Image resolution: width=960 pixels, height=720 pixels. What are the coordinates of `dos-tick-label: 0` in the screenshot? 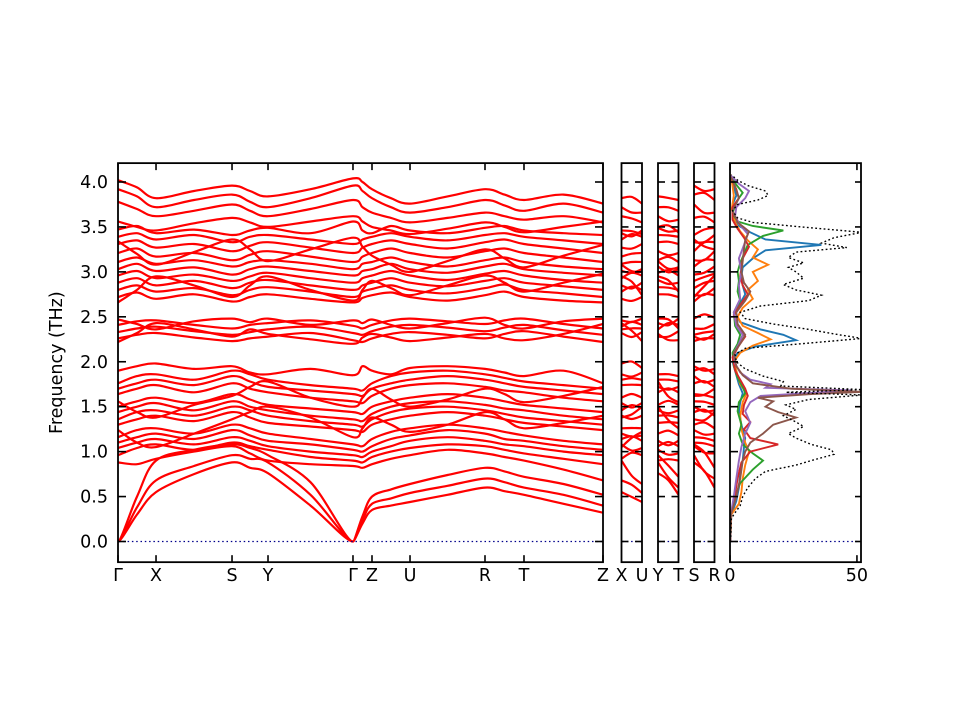 It's located at (729, 576).